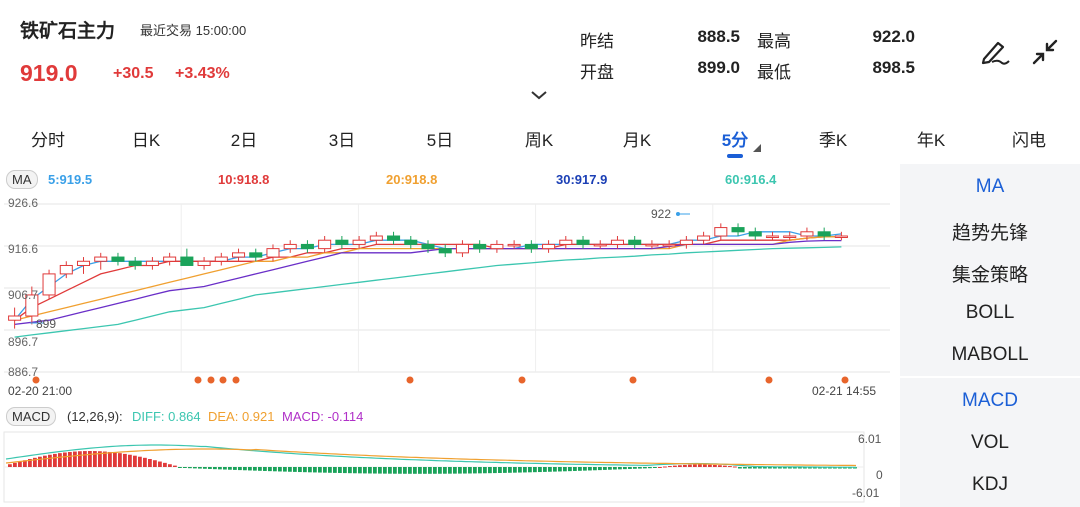 The width and height of the screenshot is (1080, 507). Describe the element at coordinates (931, 140) in the screenshot. I see `tab-yearly-k: 年K` at that location.